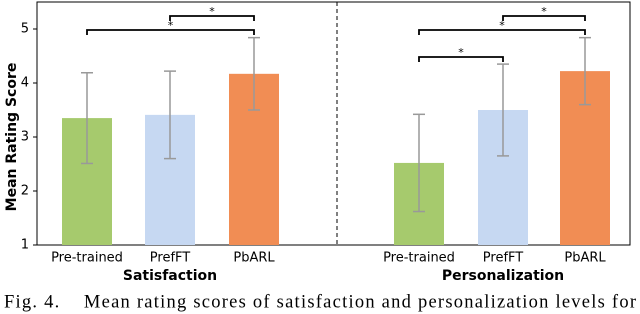 This screenshot has height=314, width=640. What do you see at coordinates (25, 191) in the screenshot?
I see `y-tick-label: 2` at bounding box center [25, 191].